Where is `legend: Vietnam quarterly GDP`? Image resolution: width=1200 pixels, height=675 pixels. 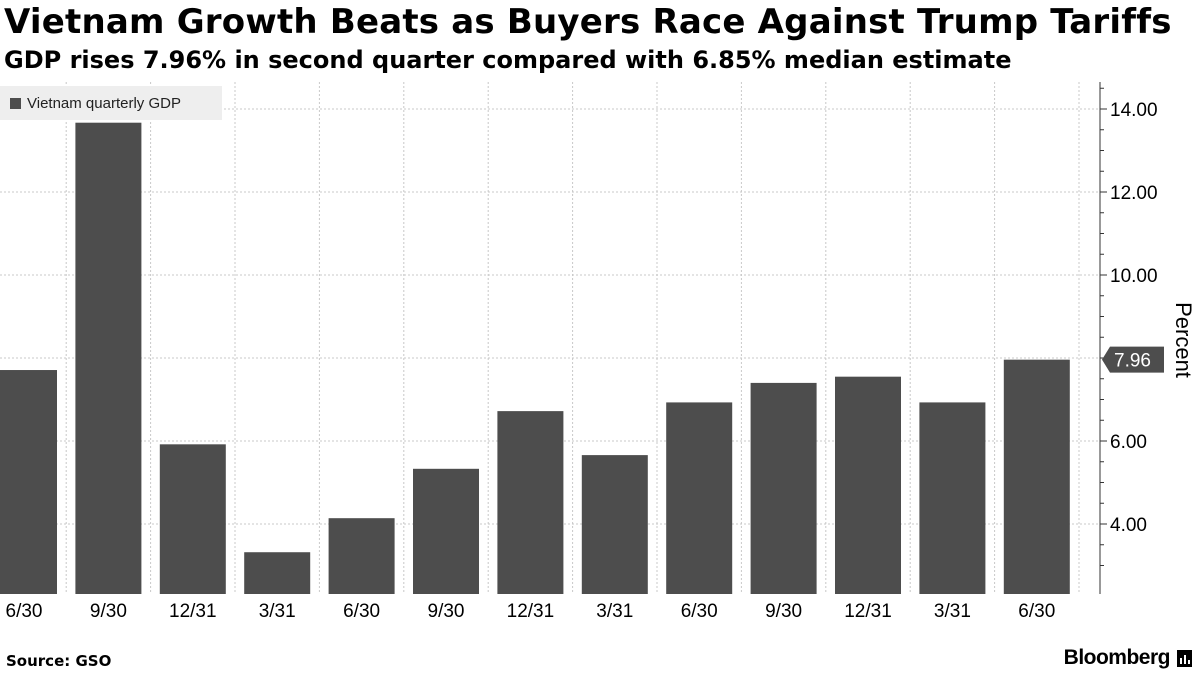
legend: Vietnam quarterly GDP is located at coordinates (111, 103).